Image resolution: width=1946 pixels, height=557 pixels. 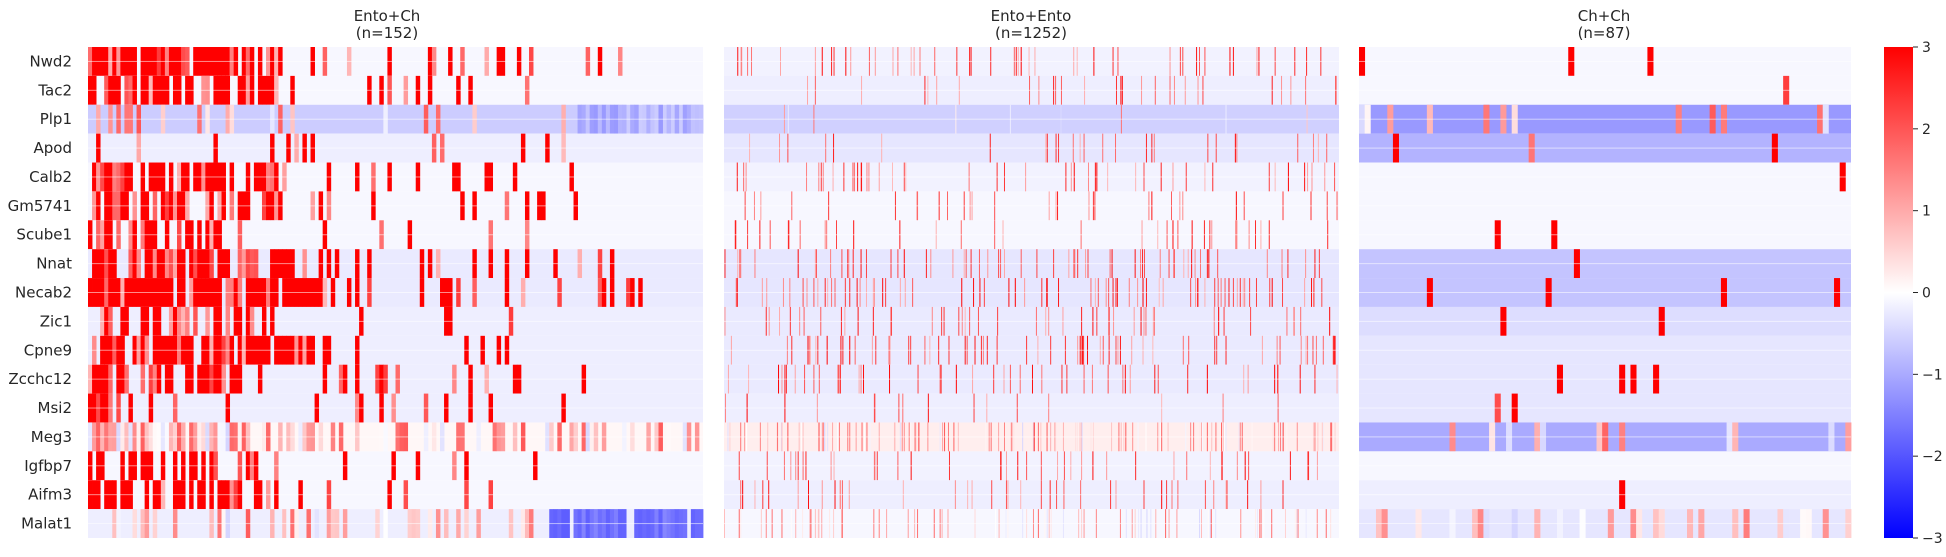 I want to click on colorbar-ticks: 3 2 1 0 −1 −2 −3, so click(x=1928, y=293).